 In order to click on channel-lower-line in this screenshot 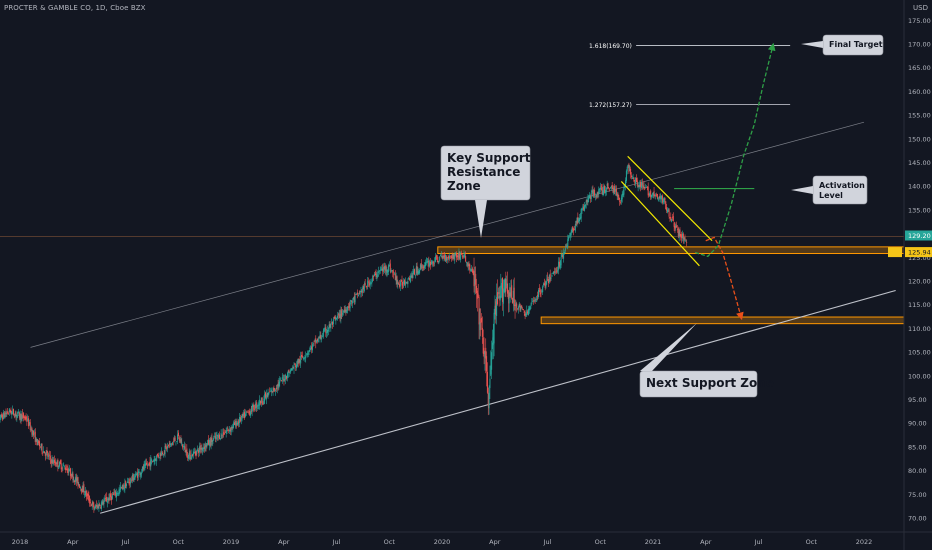, I will do `click(660, 224)`.